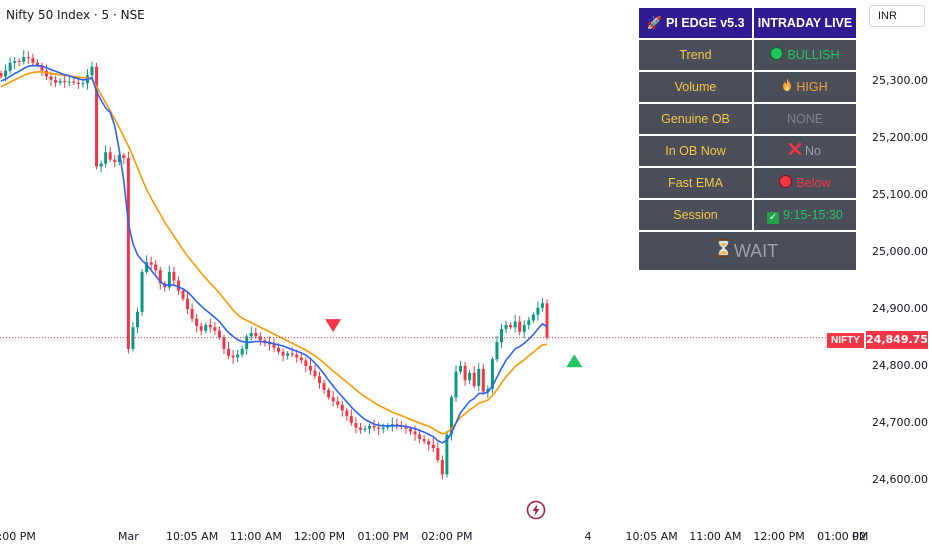  Describe the element at coordinates (805, 87) in the screenshot. I see `volume-value: HIGH` at that location.